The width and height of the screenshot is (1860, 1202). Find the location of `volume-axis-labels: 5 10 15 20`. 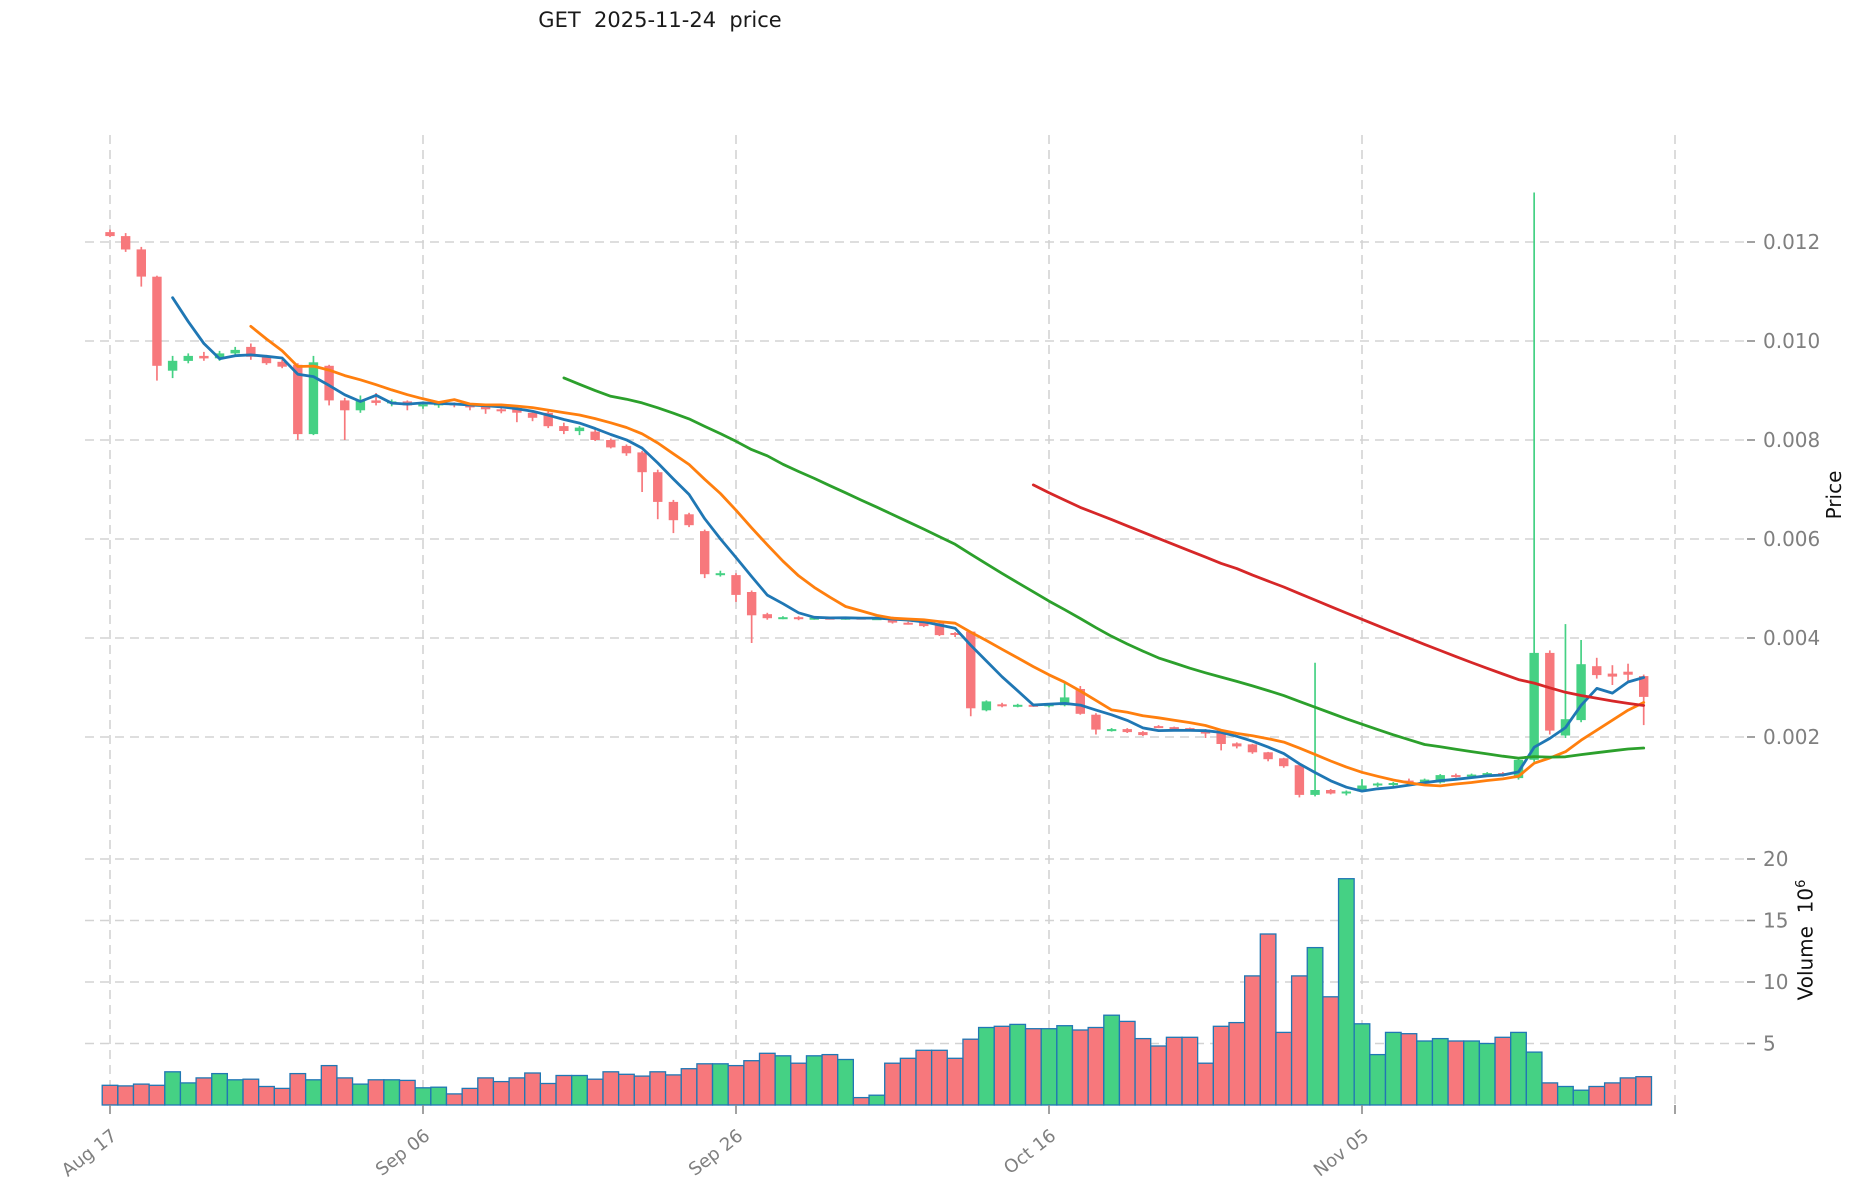

volume-axis-labels: 5 10 15 20 is located at coordinates (1767, 951).